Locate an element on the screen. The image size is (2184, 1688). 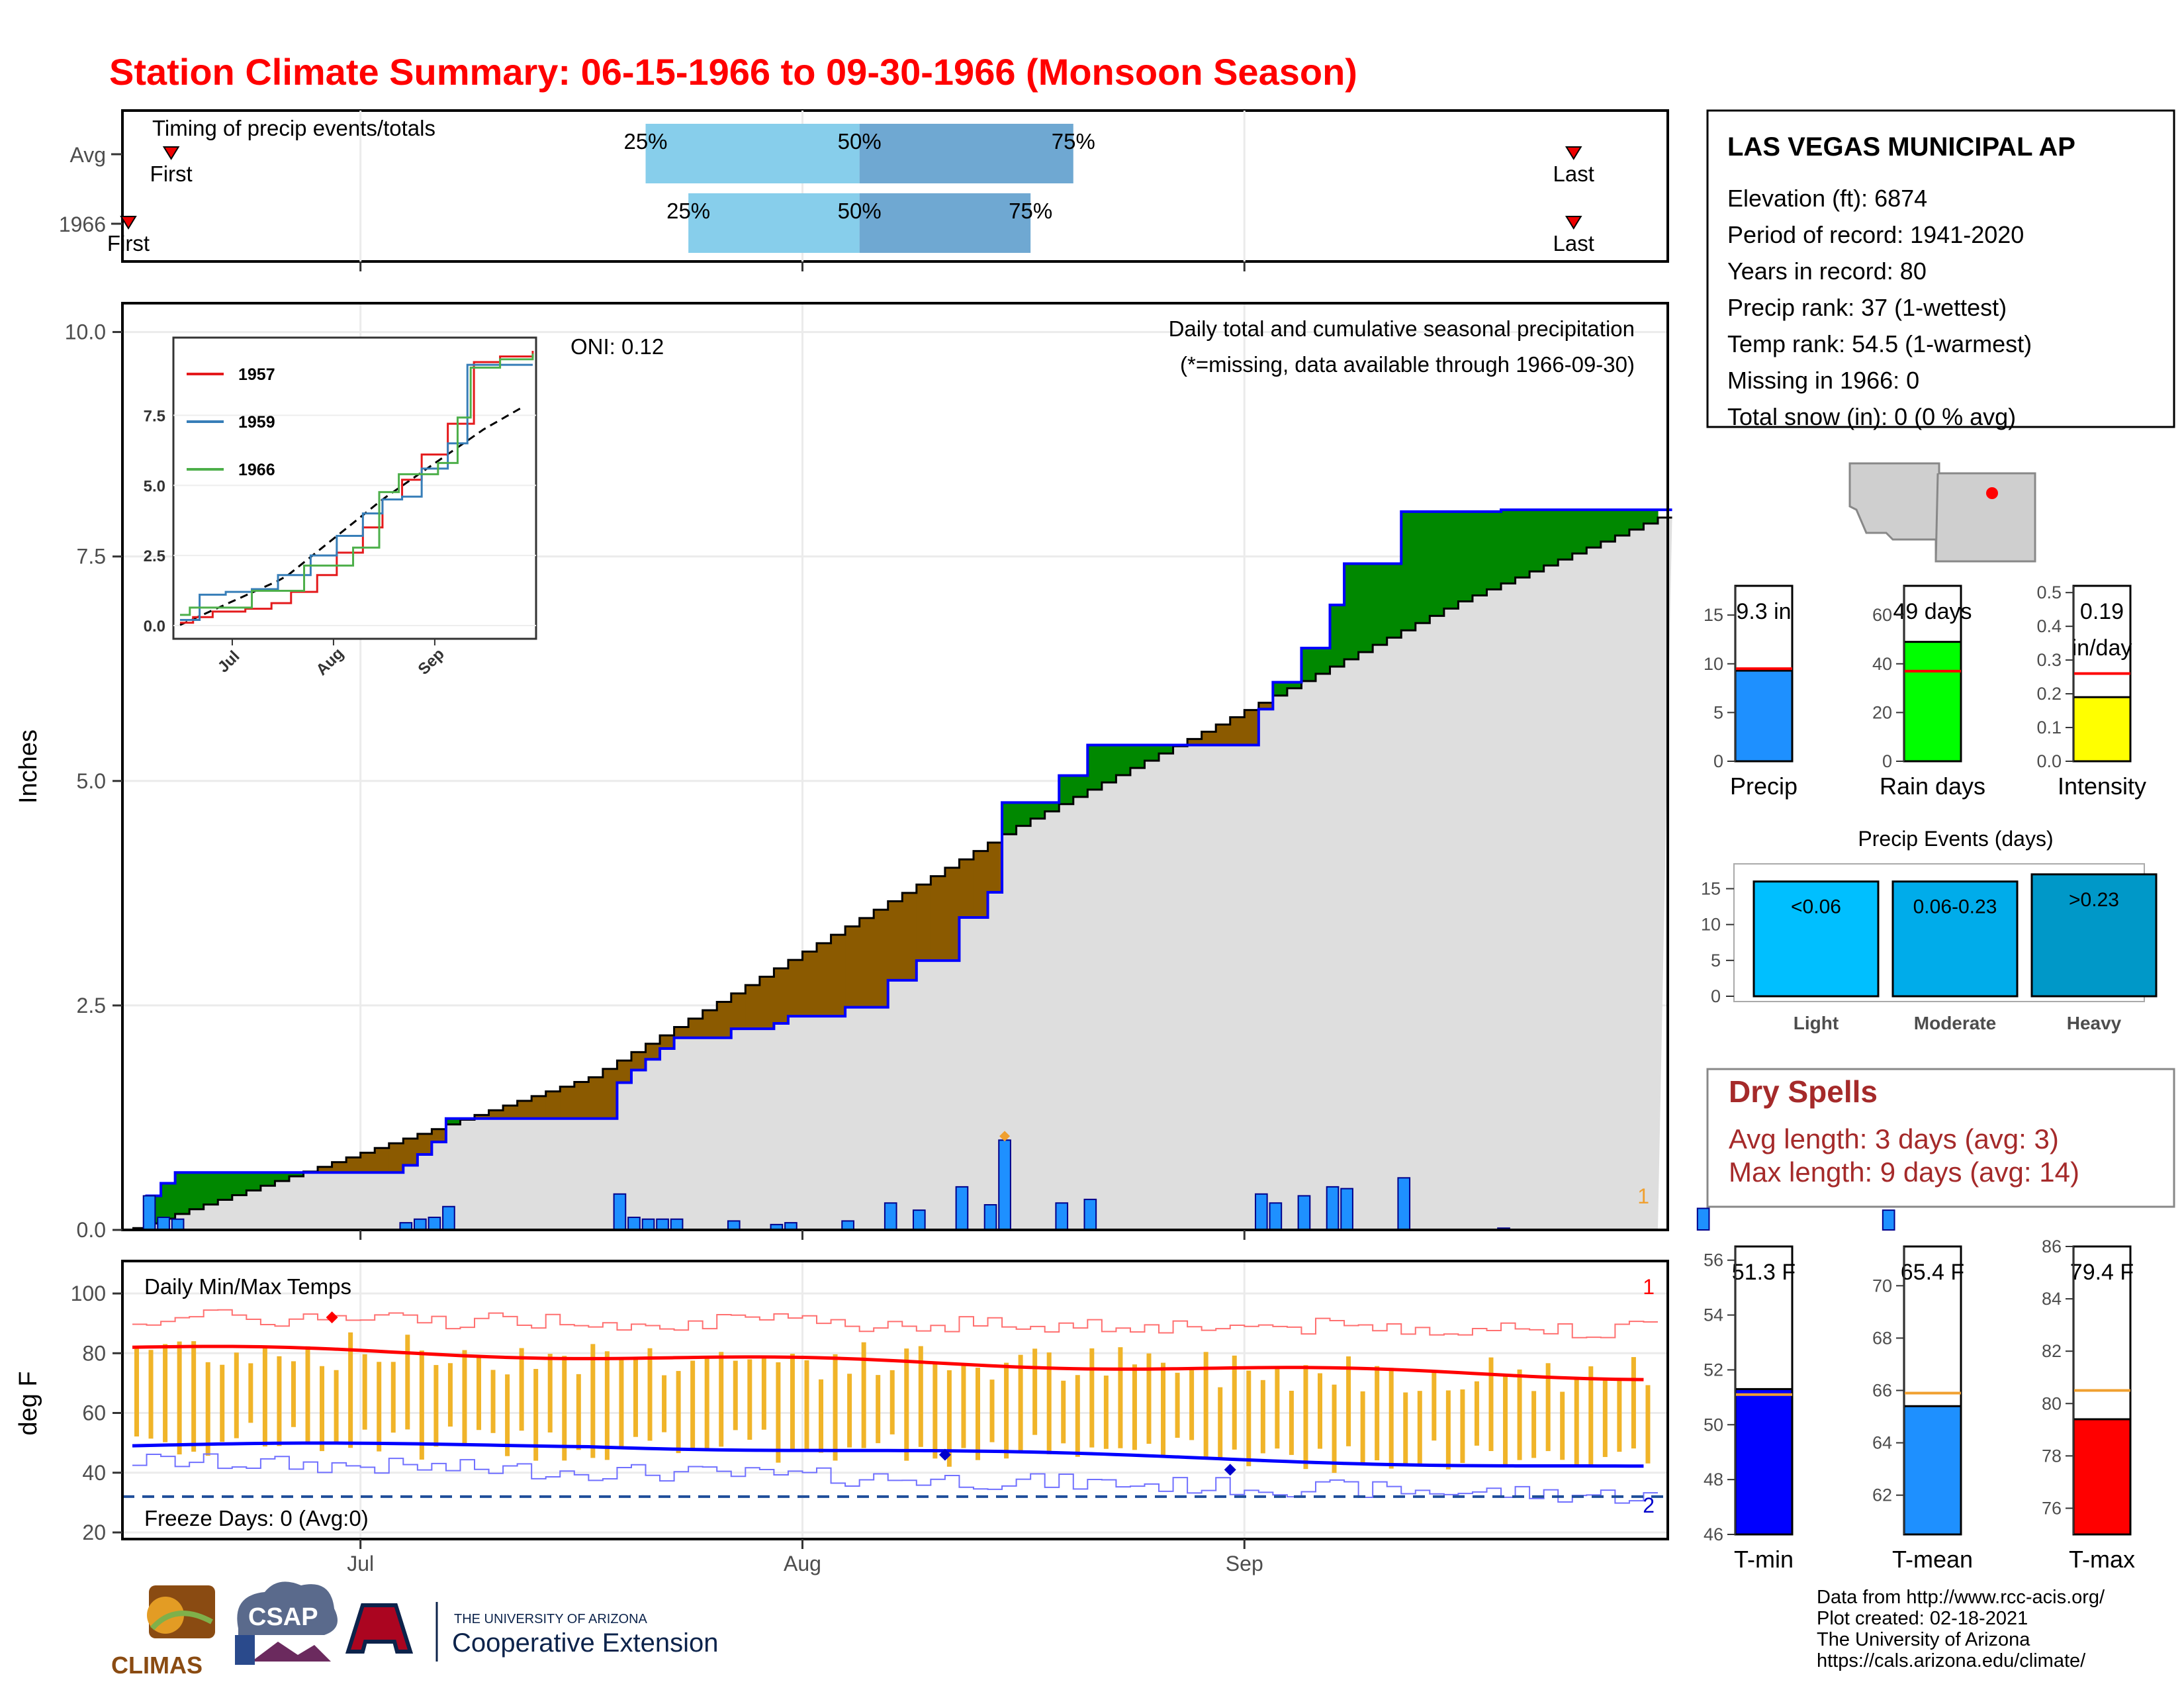
locator-map is located at coordinates (1942, 512).